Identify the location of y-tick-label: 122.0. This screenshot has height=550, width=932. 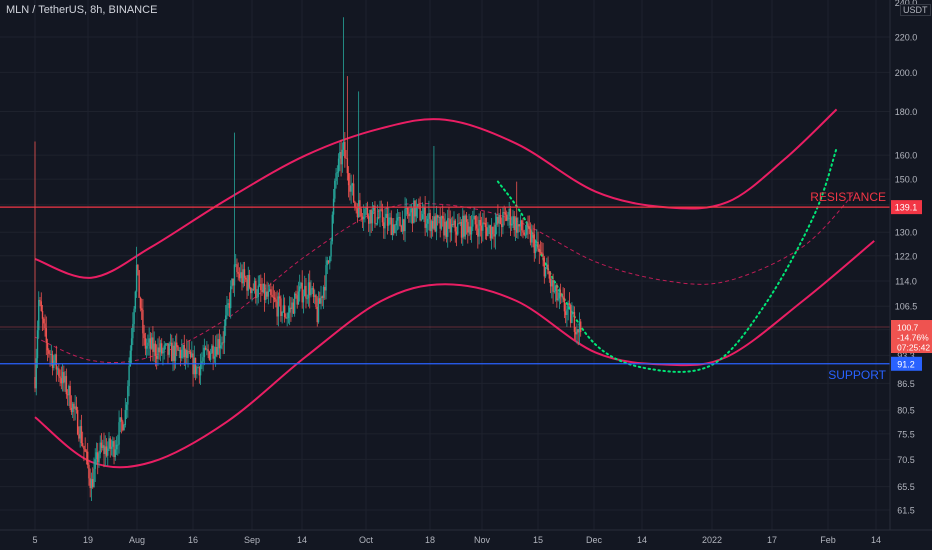
(906, 256).